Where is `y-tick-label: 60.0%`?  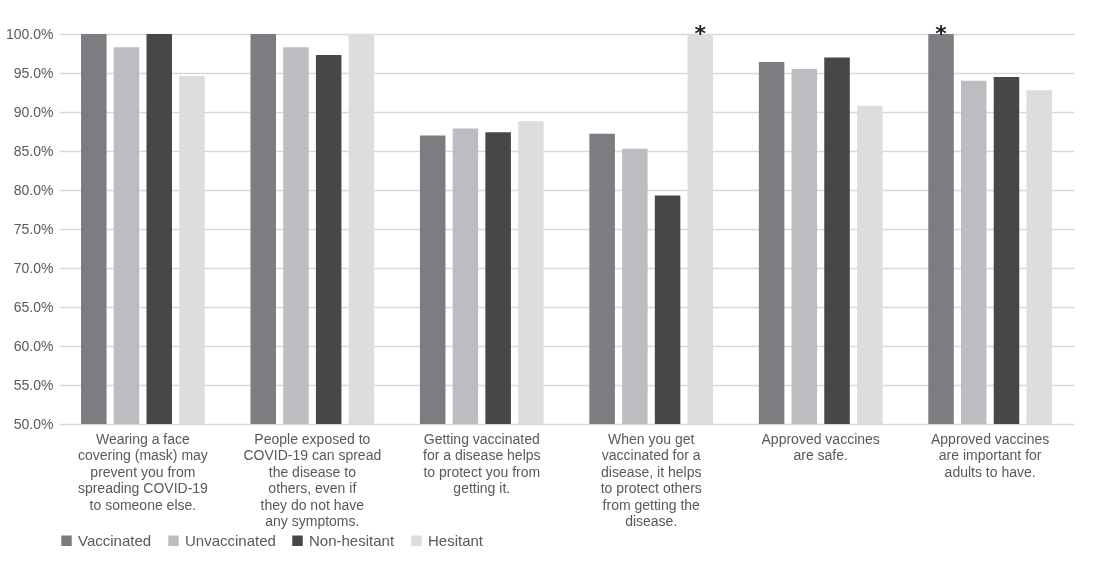 y-tick-label: 60.0% is located at coordinates (33, 345).